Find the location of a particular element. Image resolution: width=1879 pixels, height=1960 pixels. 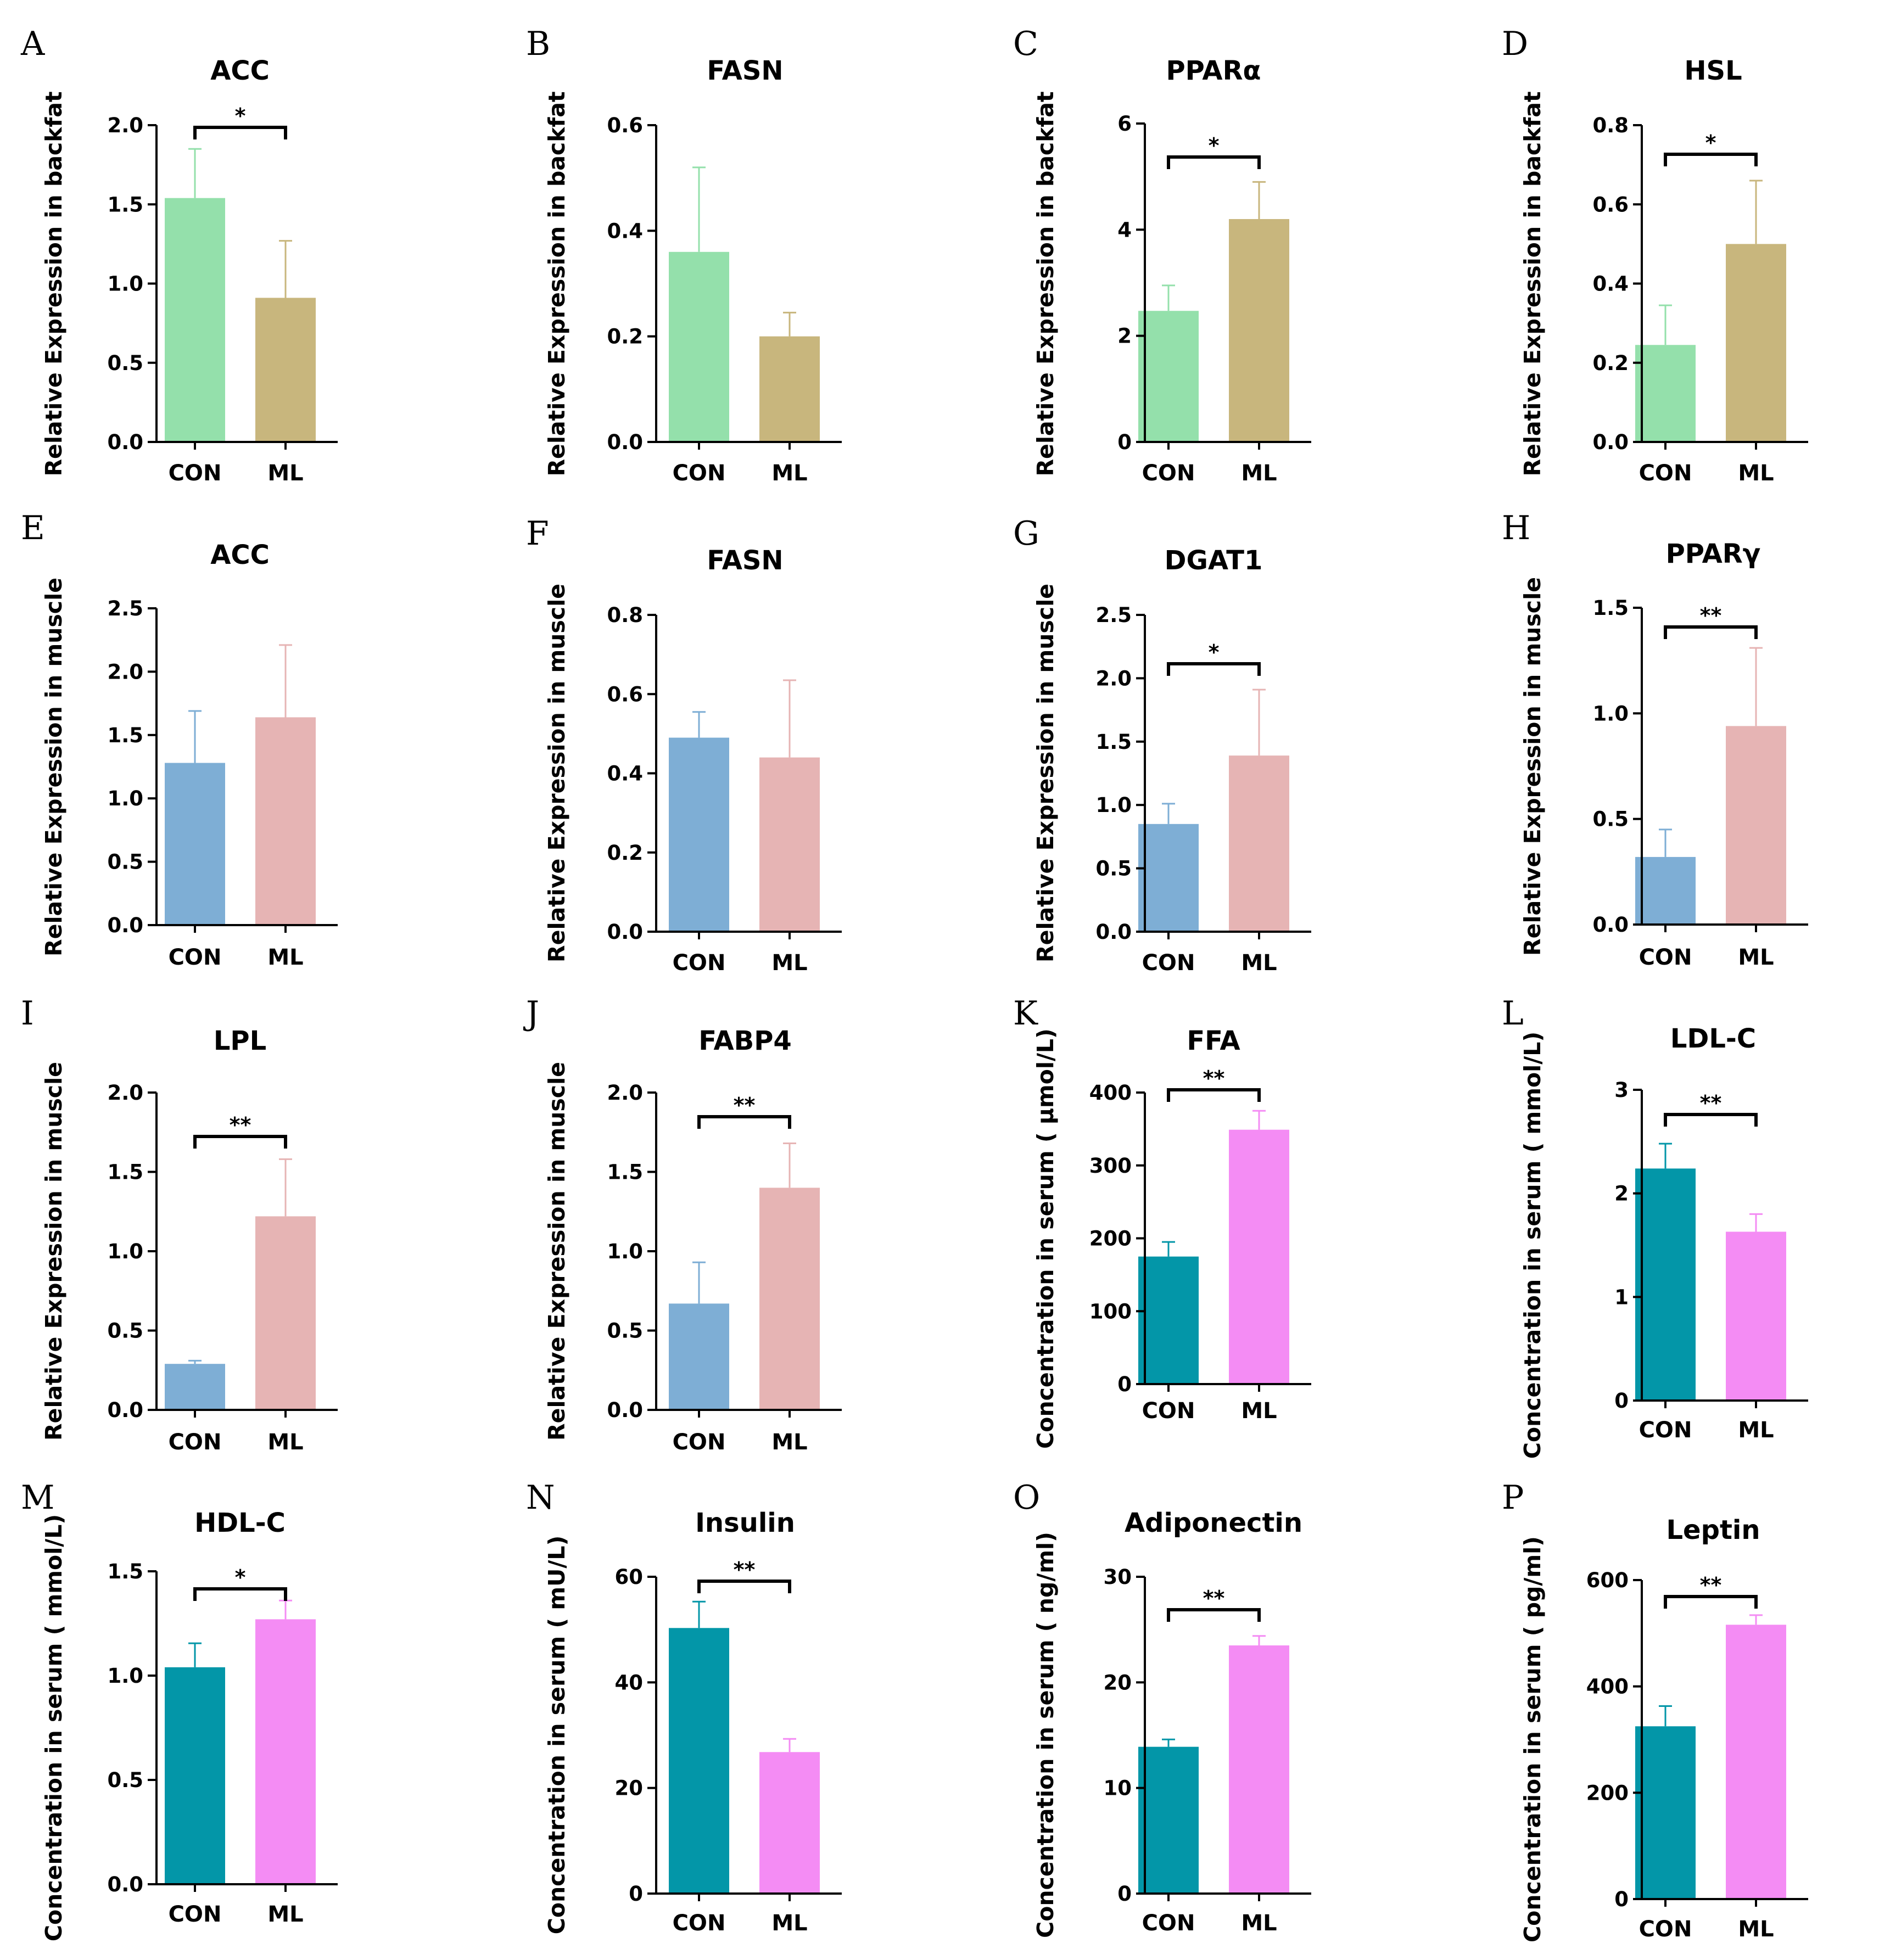

y-axis-label-l: Concentration in serum ( mmol/L) is located at coordinates (1533, 1246).